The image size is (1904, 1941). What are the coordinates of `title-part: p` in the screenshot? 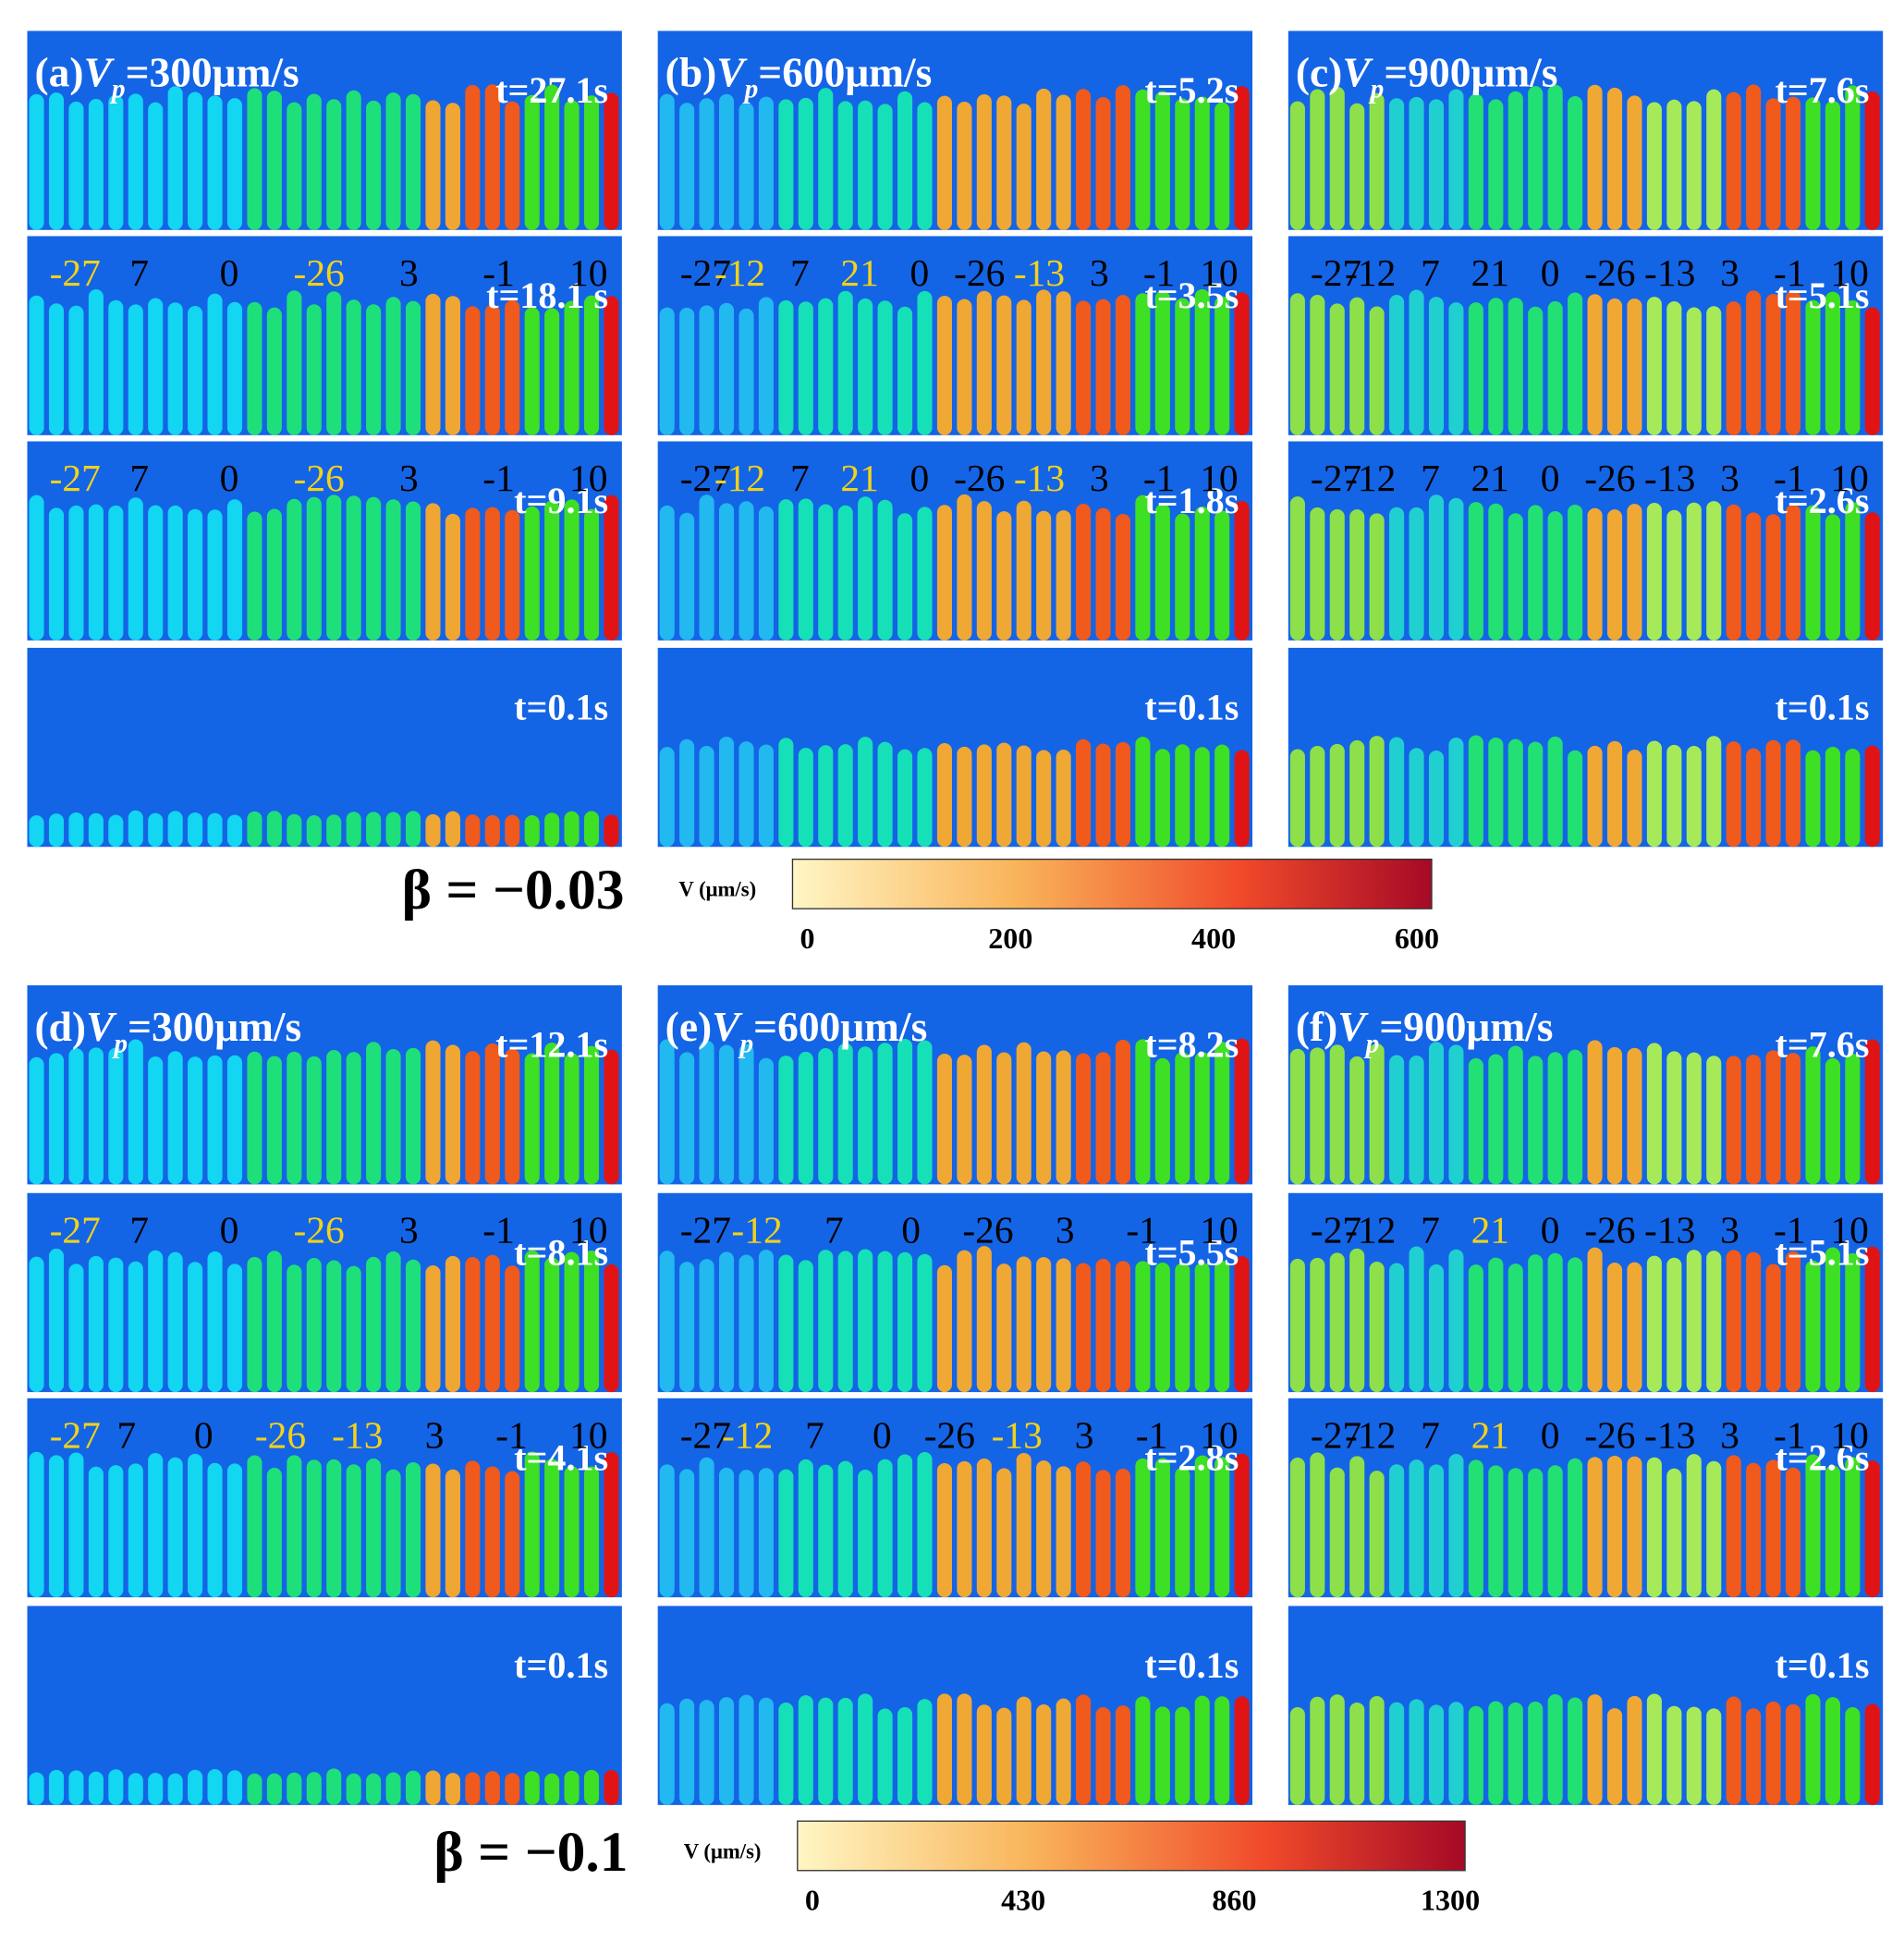 It's located at (1371, 1043).